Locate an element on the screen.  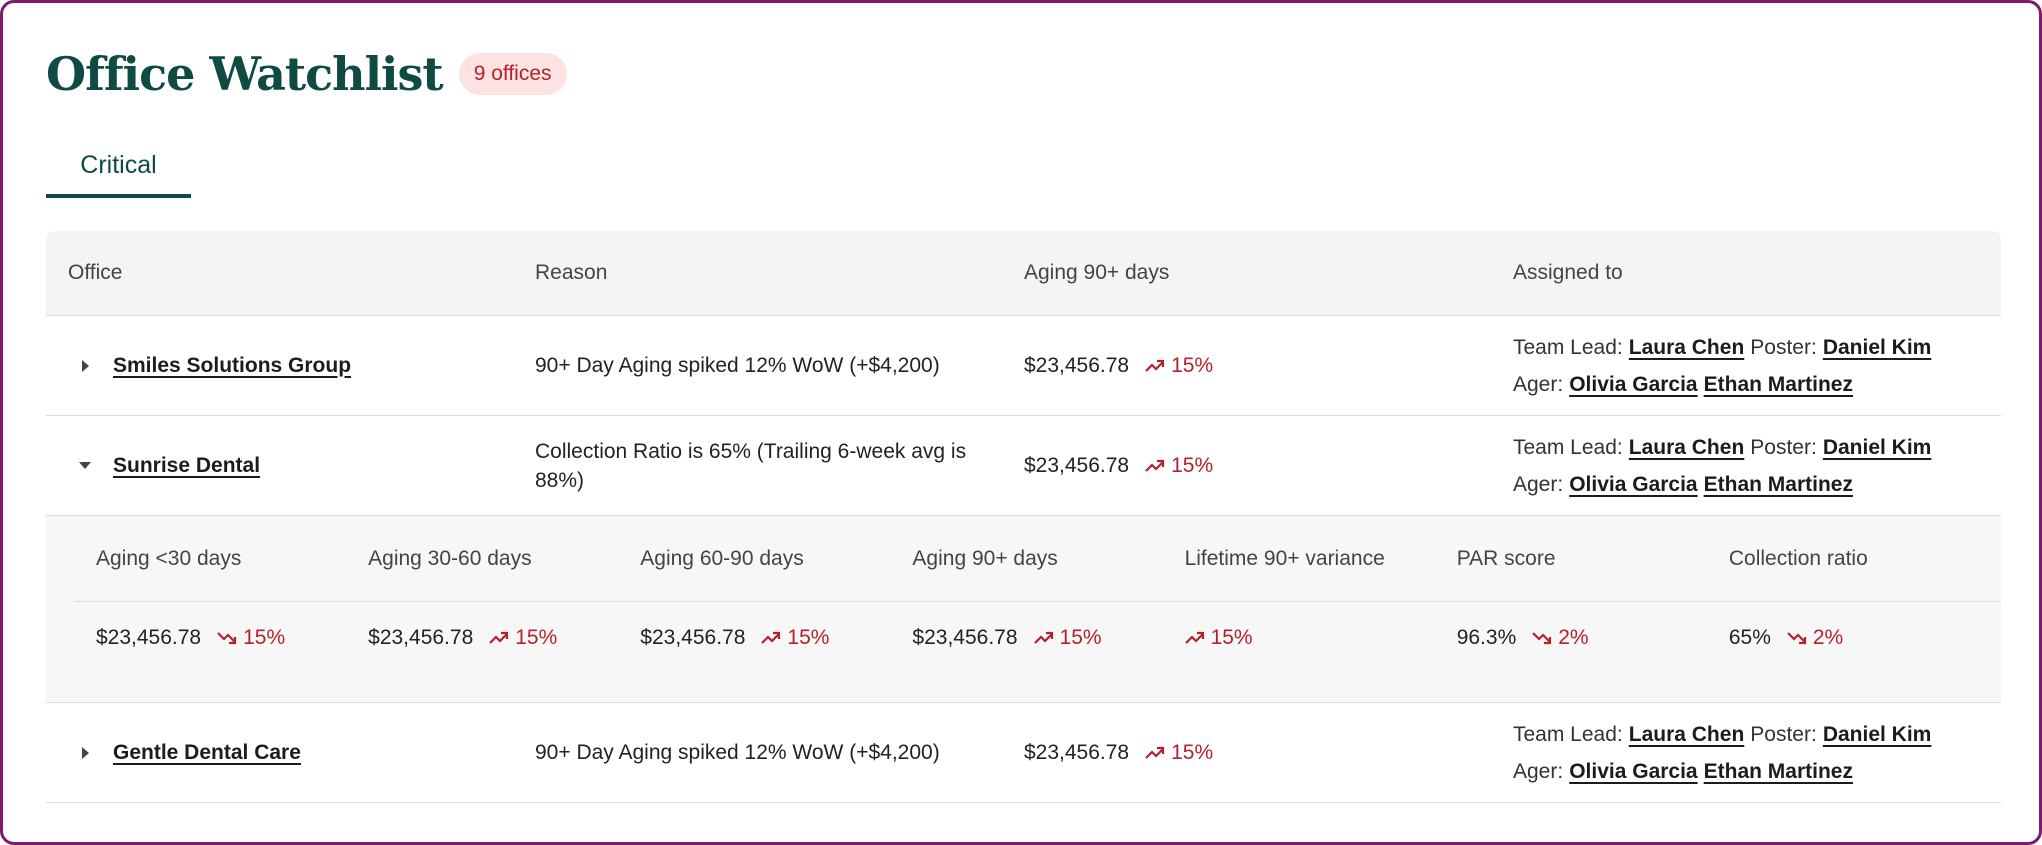
caret-down-icon is located at coordinates (85, 465).